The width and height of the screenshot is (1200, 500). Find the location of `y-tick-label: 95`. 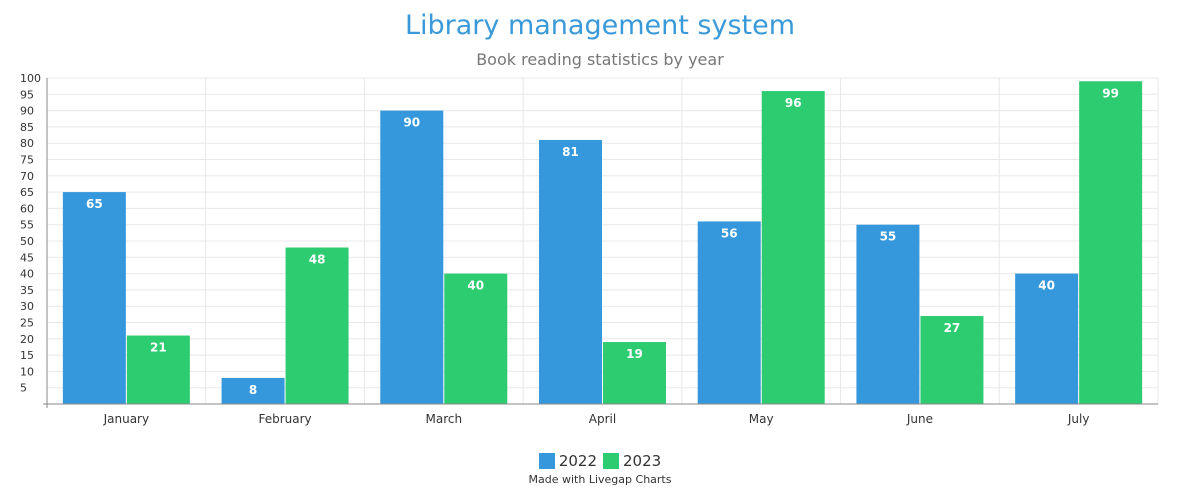

y-tick-label: 95 is located at coordinates (27, 94).